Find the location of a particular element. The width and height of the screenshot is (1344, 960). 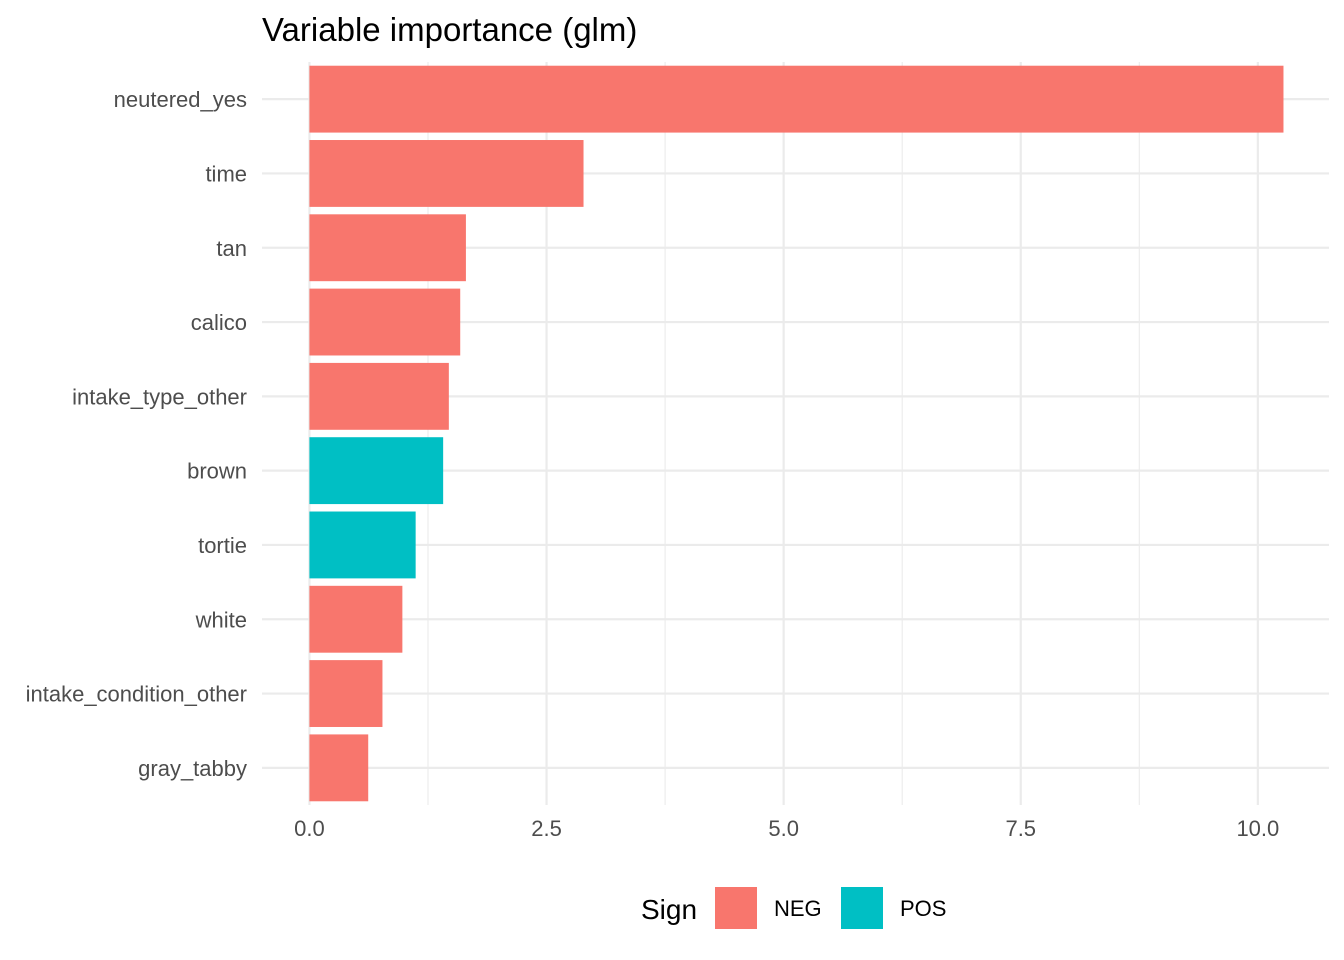

legend: Sign NEG POS is located at coordinates (793, 908).